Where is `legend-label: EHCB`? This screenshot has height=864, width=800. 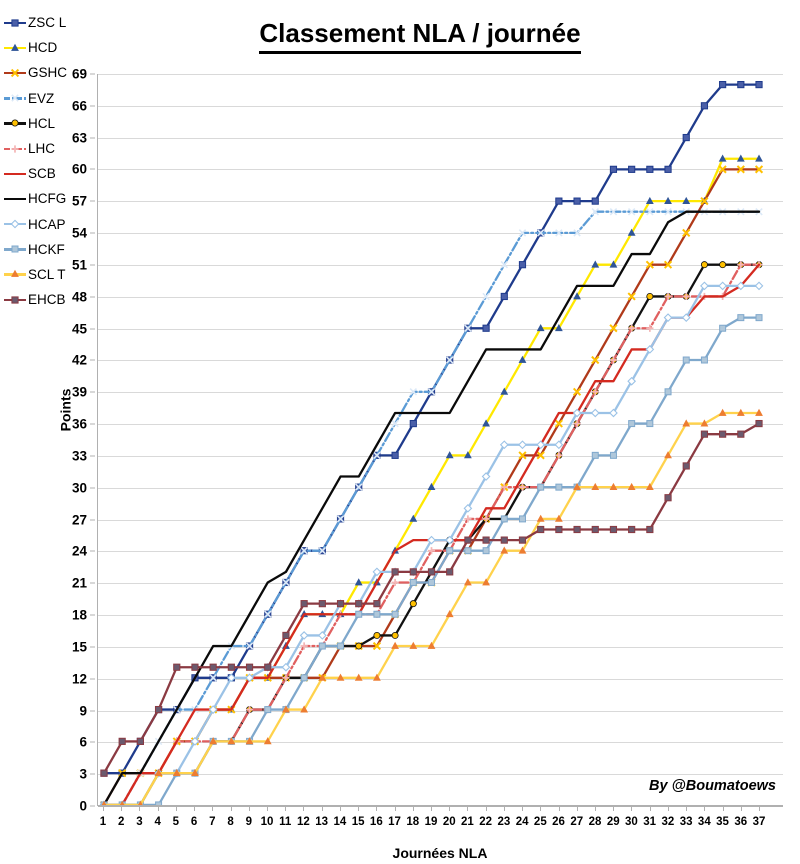
legend-label: EHCB is located at coordinates (47, 300).